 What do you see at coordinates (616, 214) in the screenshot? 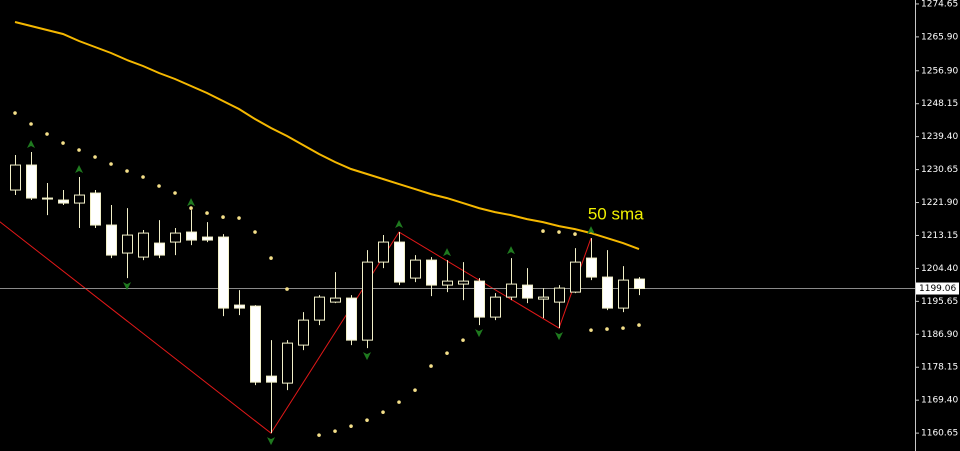
I see `sma-annotation: 50 sma` at bounding box center [616, 214].